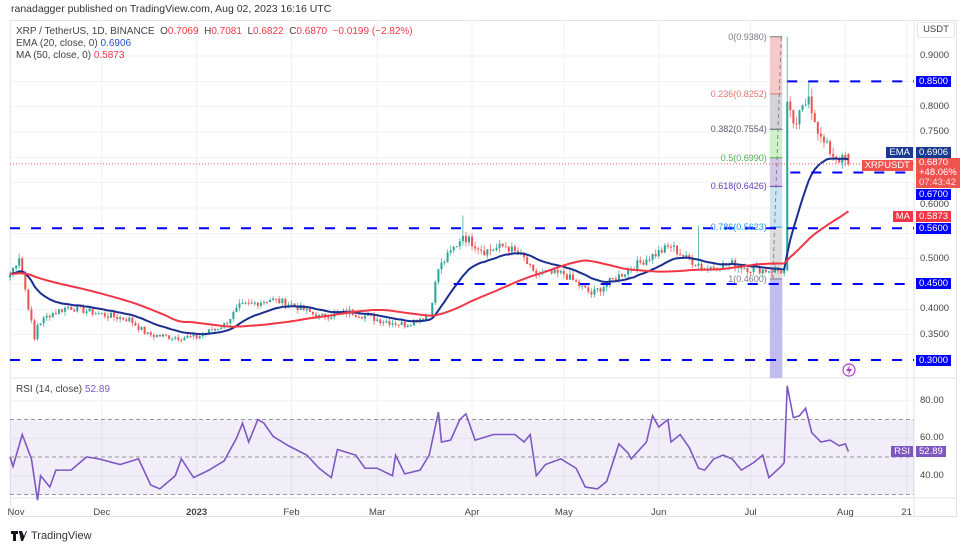 The width and height of the screenshot is (971, 553). Describe the element at coordinates (738, 186) in the screenshot. I see `fib-level-label: 0.618(0.6426)` at that location.